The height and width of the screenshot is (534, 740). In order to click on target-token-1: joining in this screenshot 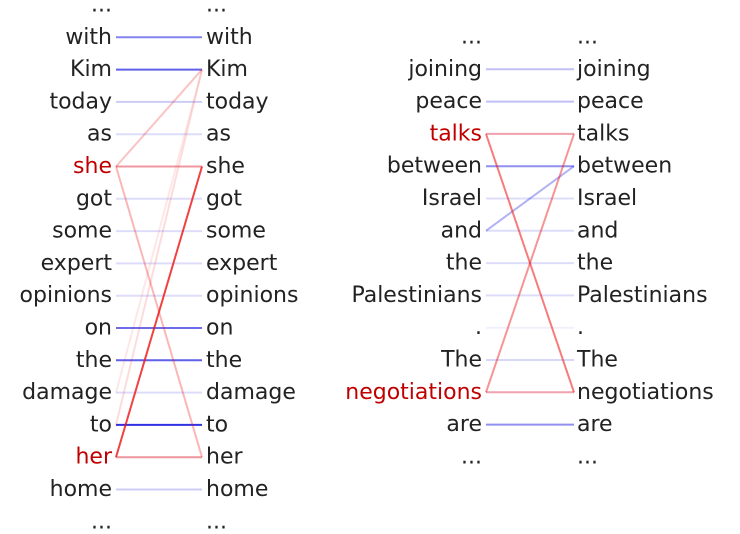, I will do `click(613, 69)`.